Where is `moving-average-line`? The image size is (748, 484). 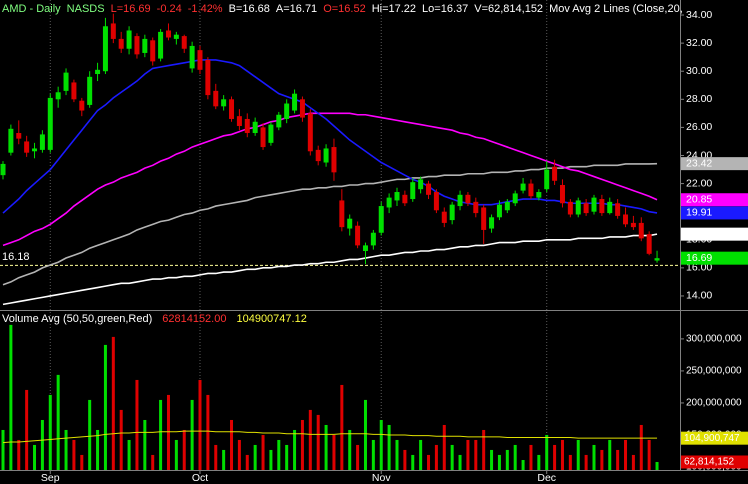
moving-average-line is located at coordinates (330, 269).